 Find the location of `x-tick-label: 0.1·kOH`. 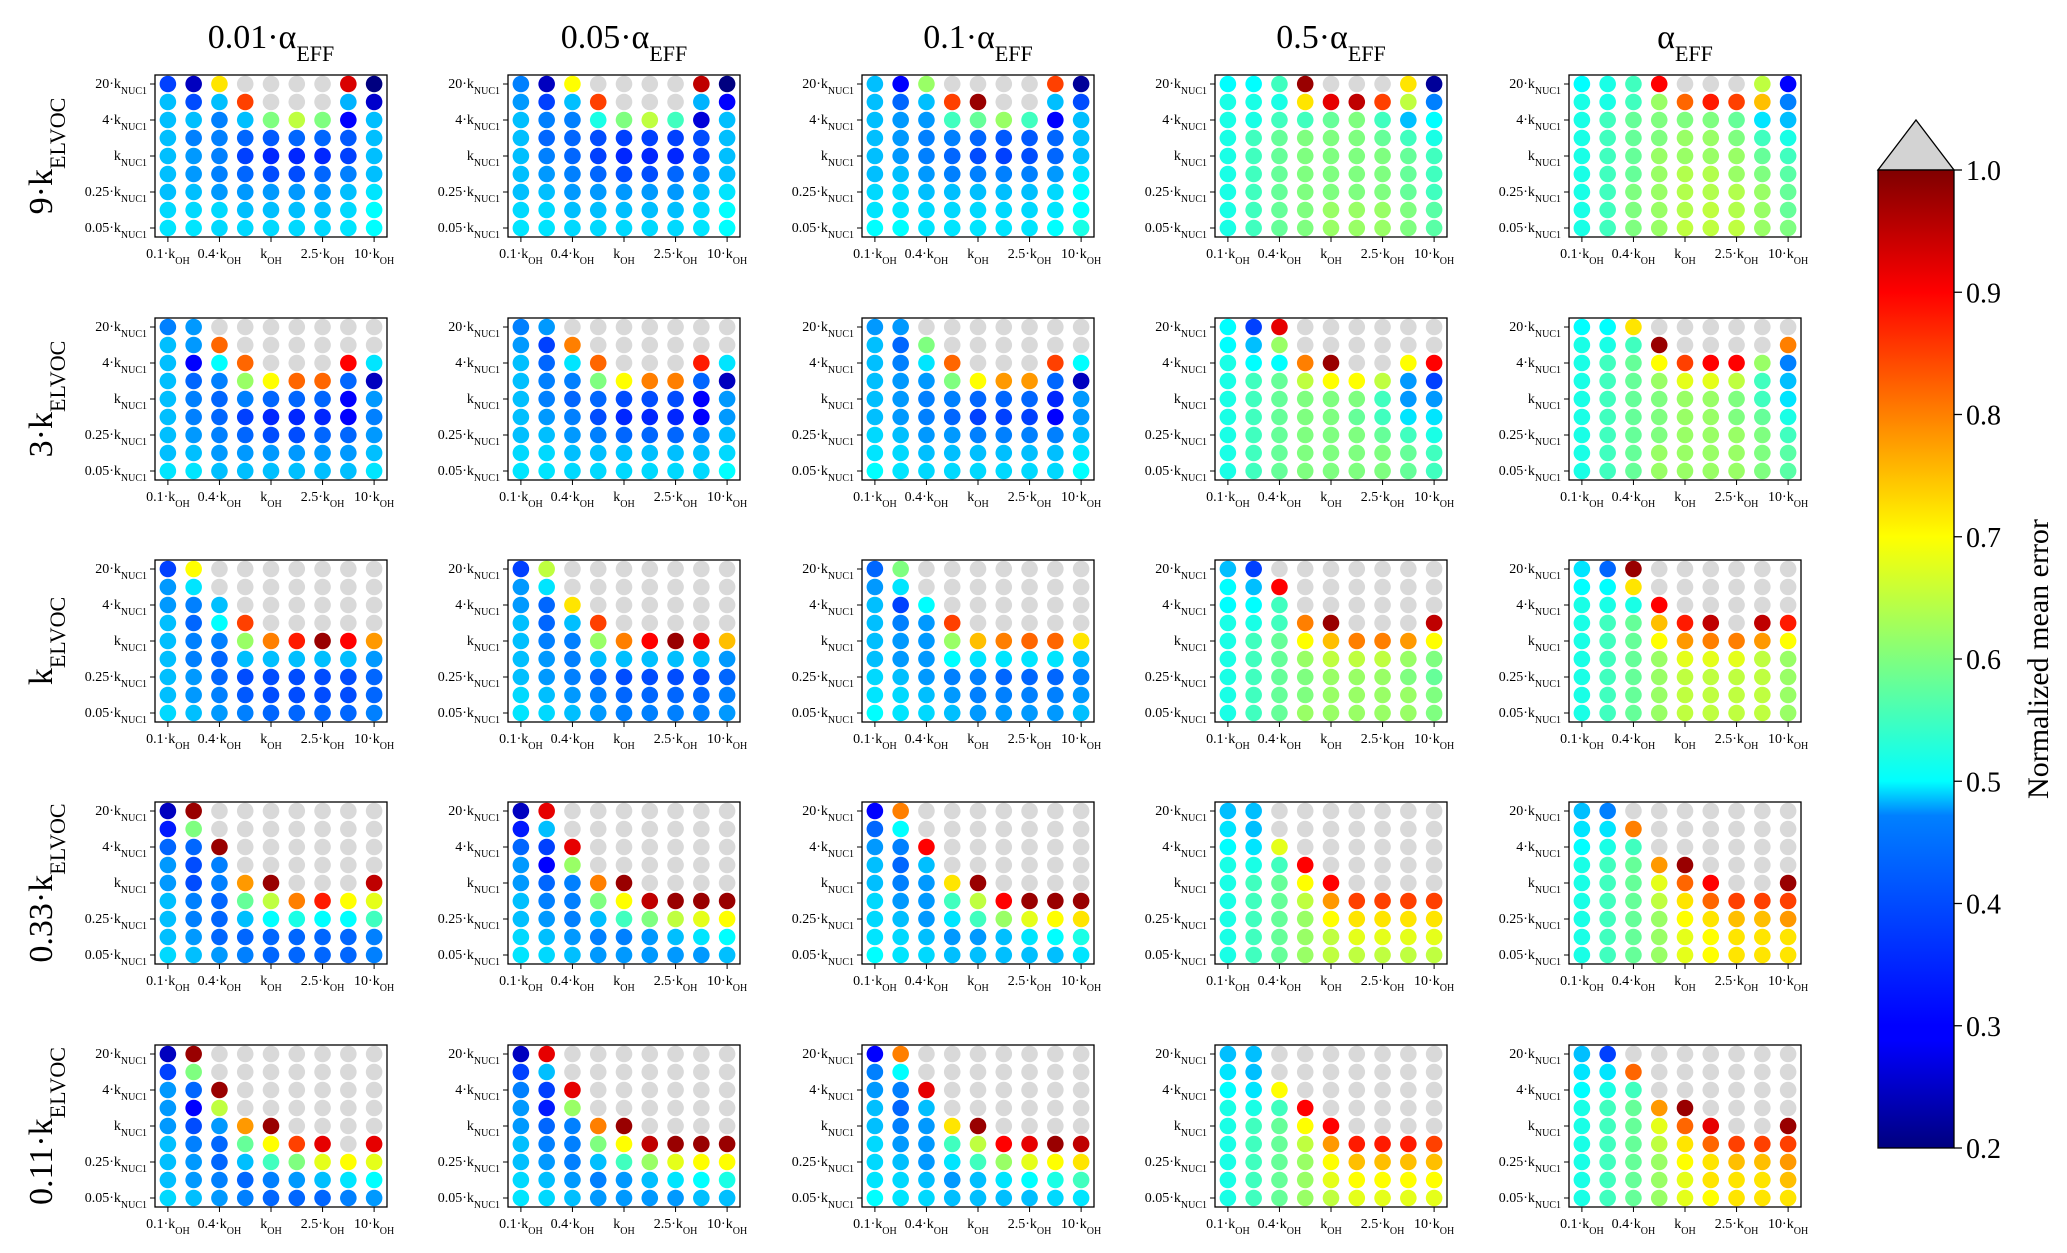

x-tick-label: 0.1·kOH is located at coordinates (875, 984).